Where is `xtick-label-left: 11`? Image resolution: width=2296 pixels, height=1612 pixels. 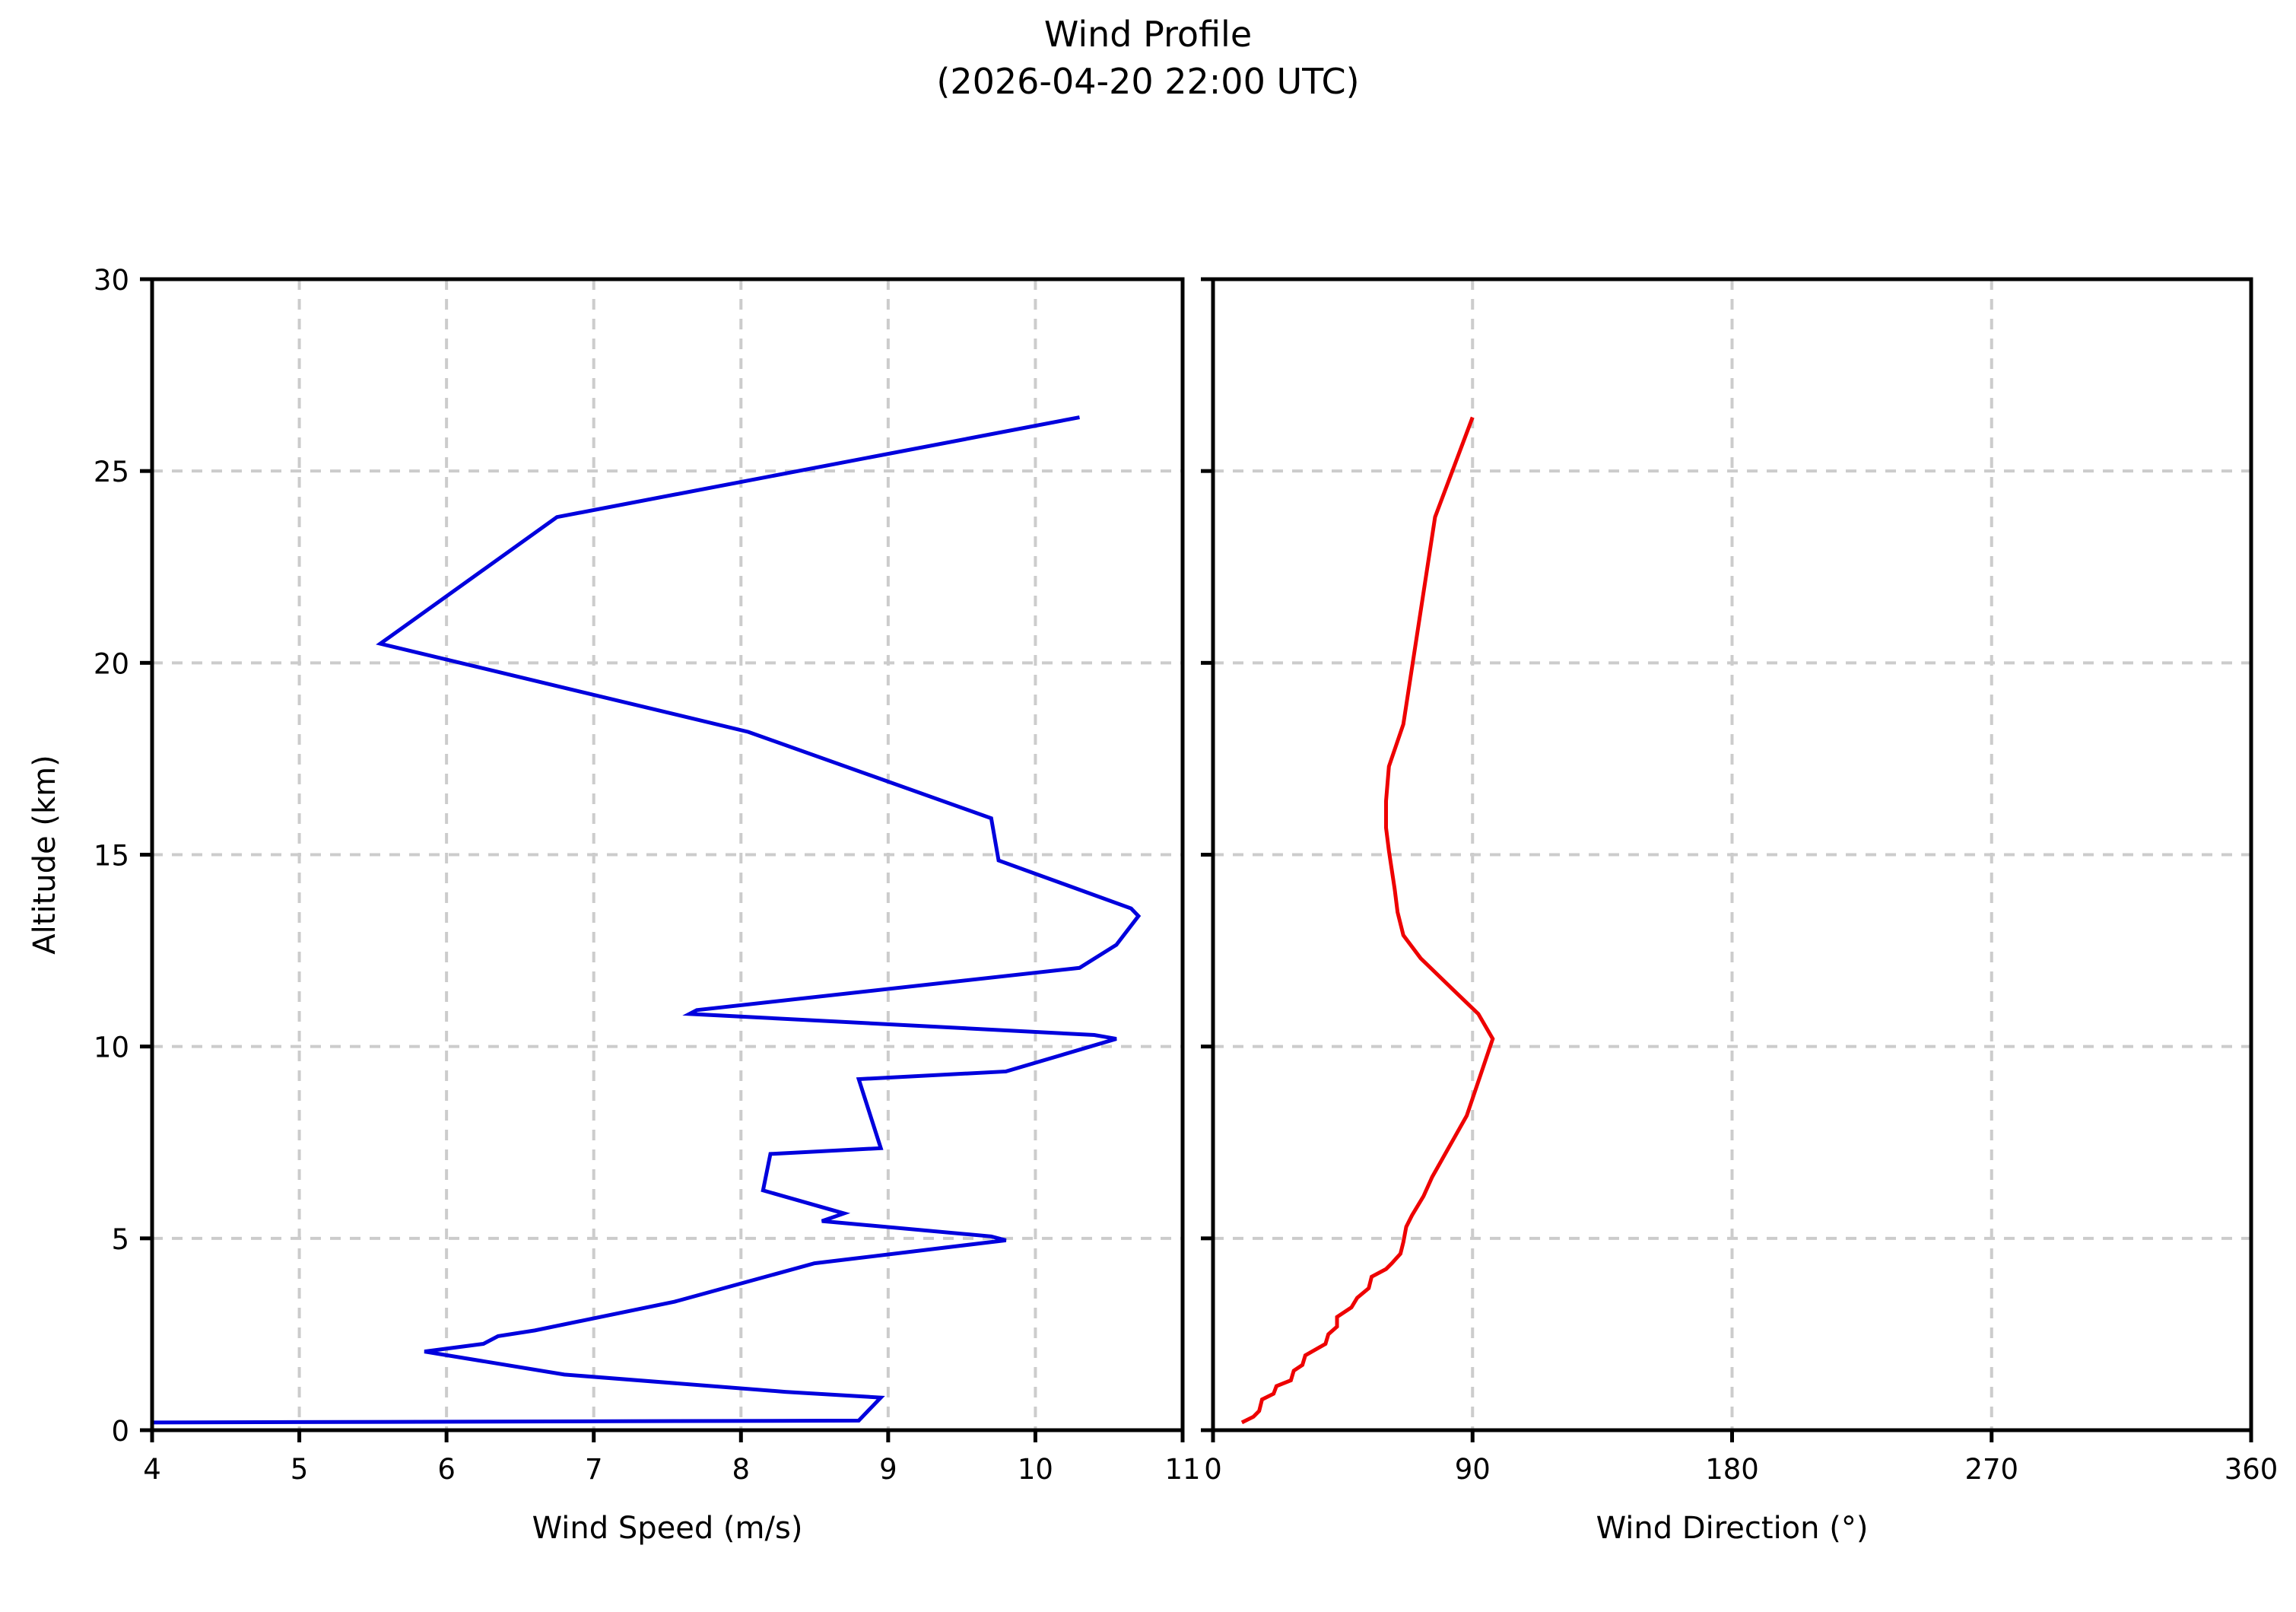 xtick-label-left: 11 is located at coordinates (1182, 1469).